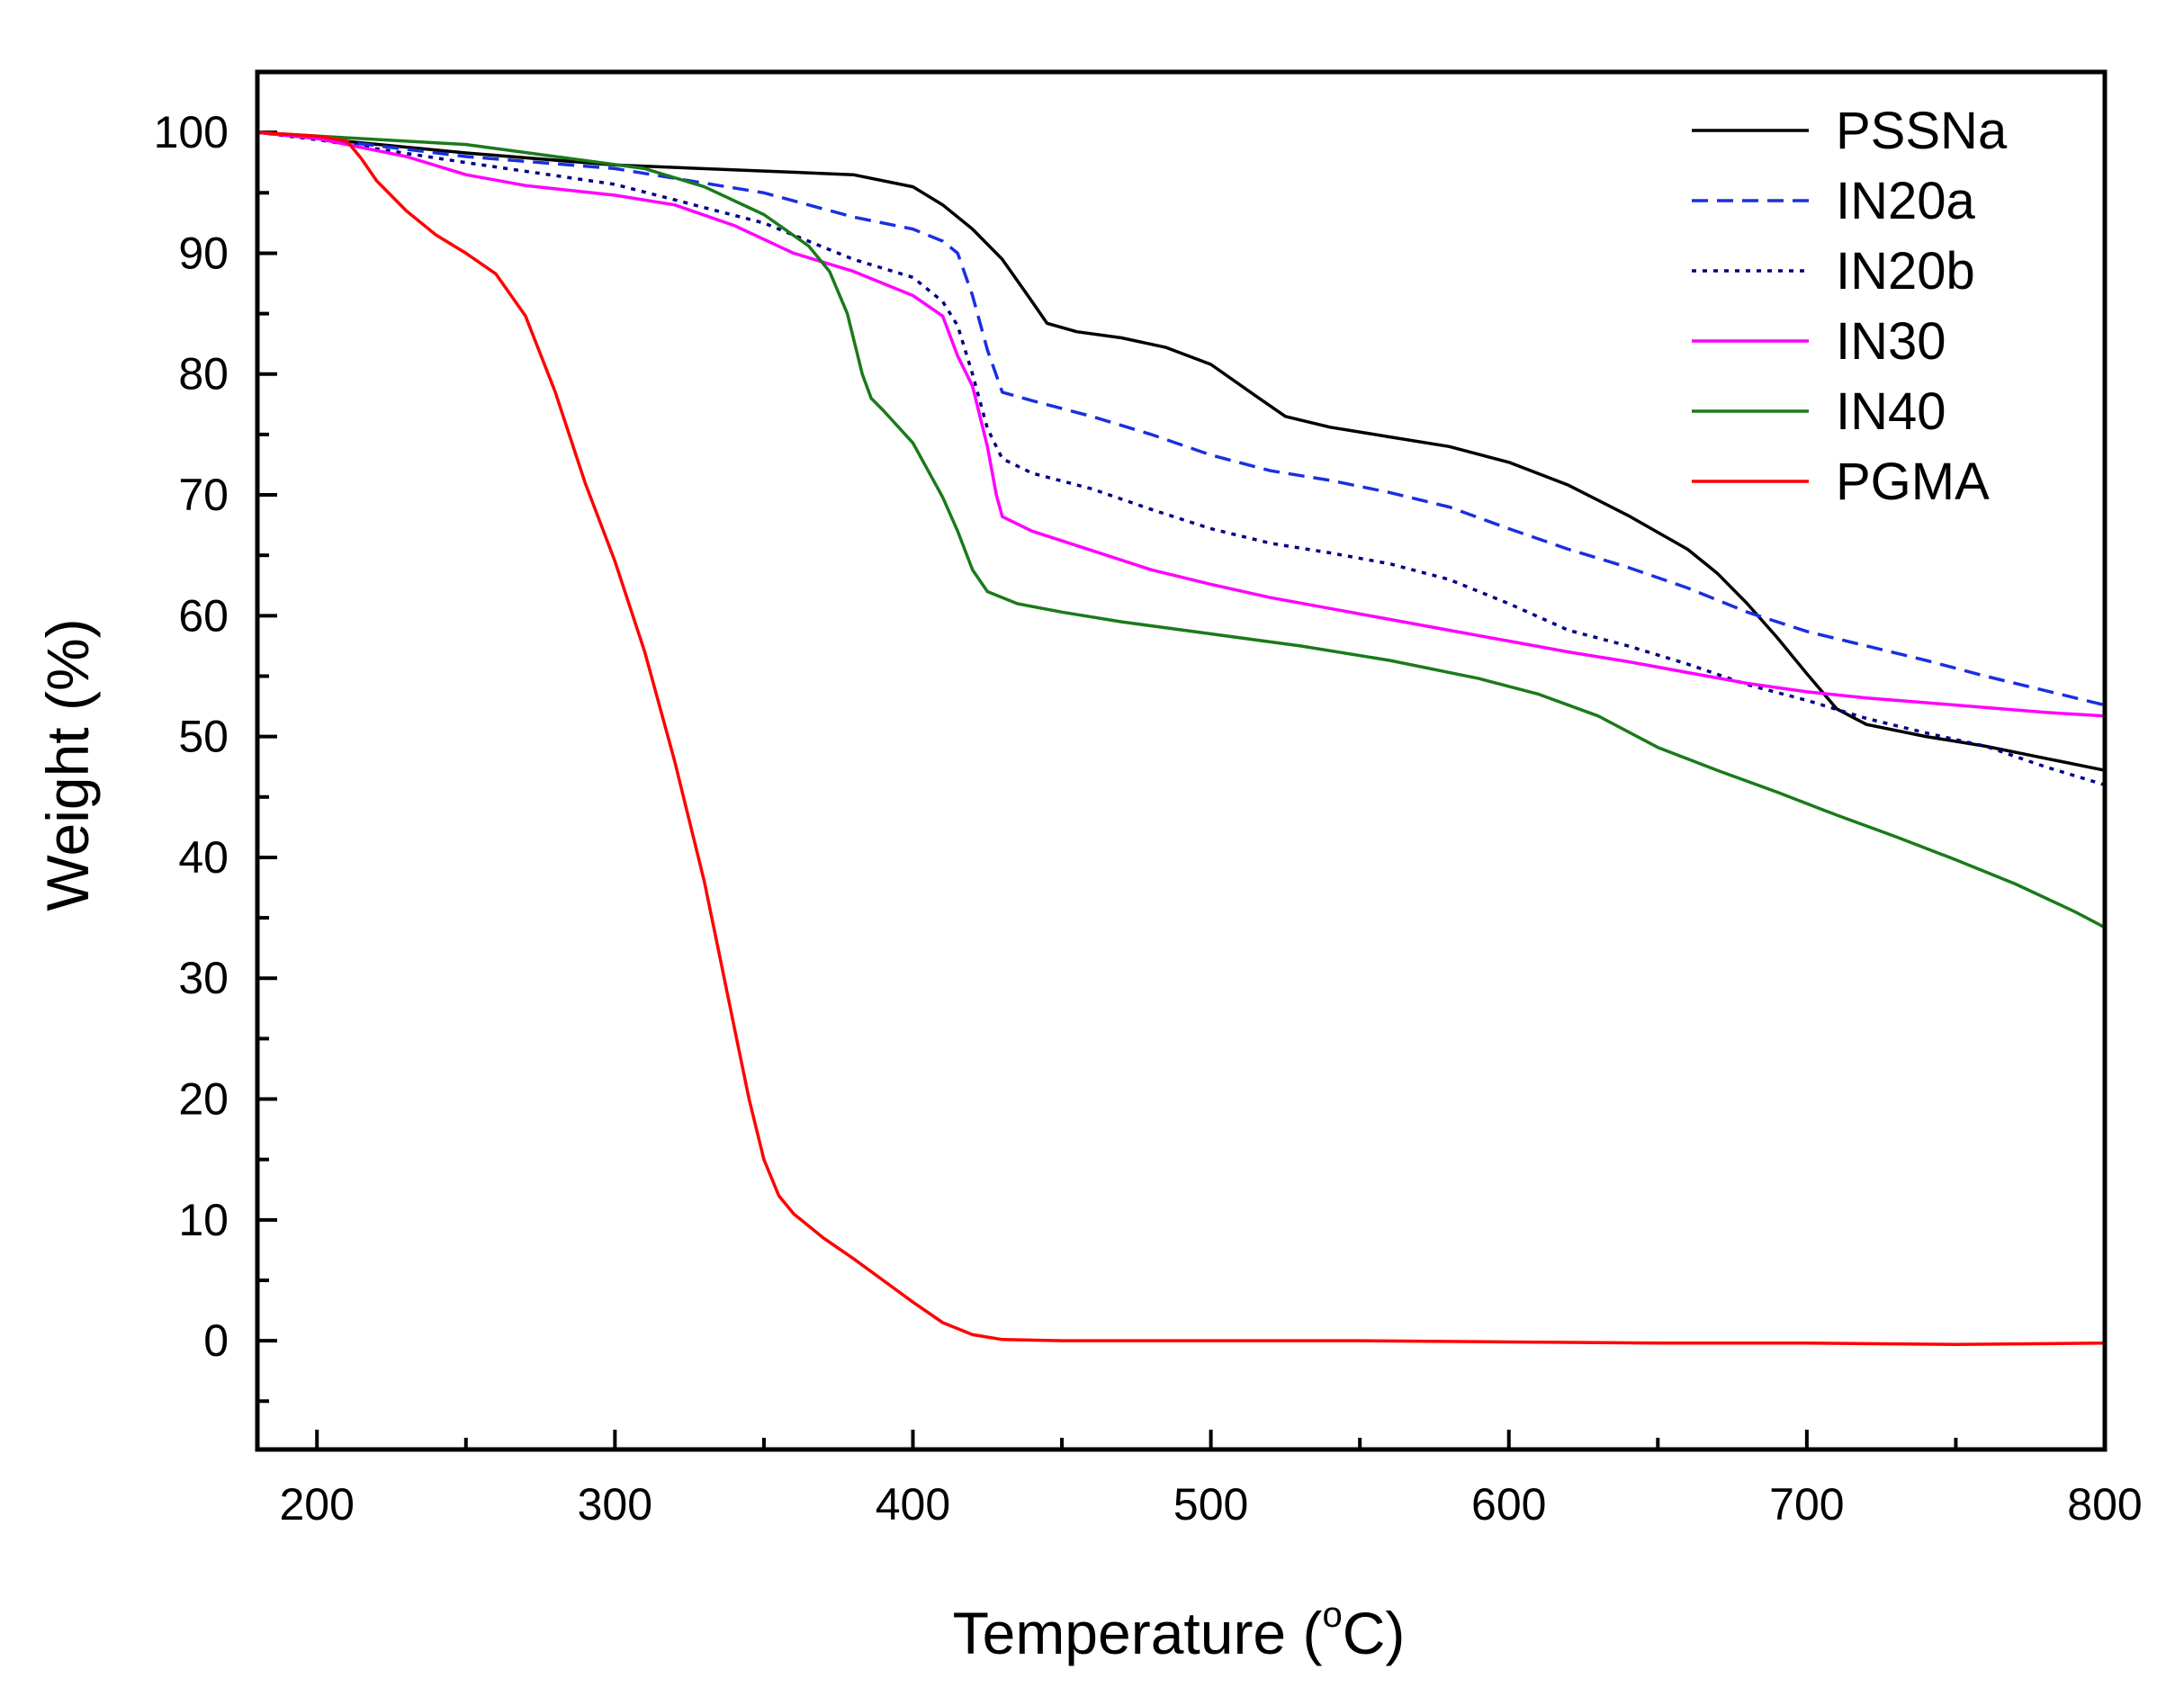 The width and height of the screenshot is (2184, 1705). What do you see at coordinates (203, 374) in the screenshot?
I see `y-tick-label: 80` at bounding box center [203, 374].